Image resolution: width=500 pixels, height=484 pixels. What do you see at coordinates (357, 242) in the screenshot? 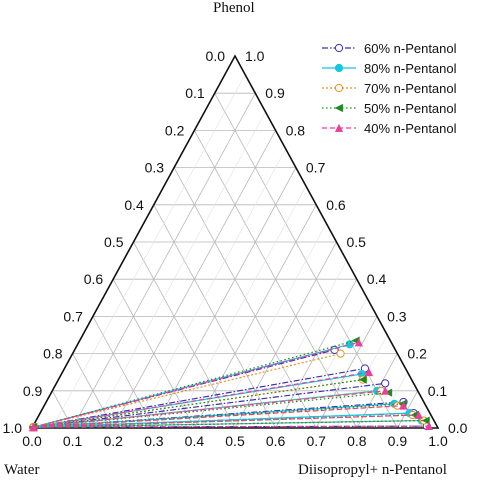
I see `right-tick-label: 0.5` at bounding box center [357, 242].